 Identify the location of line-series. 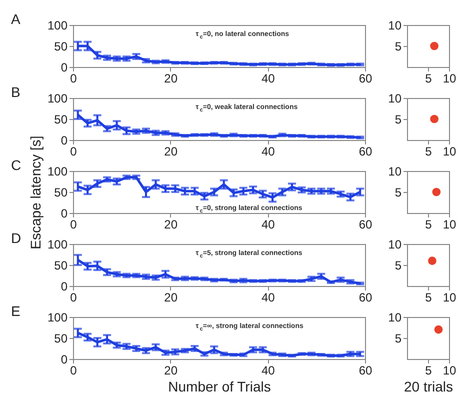
(219, 187).